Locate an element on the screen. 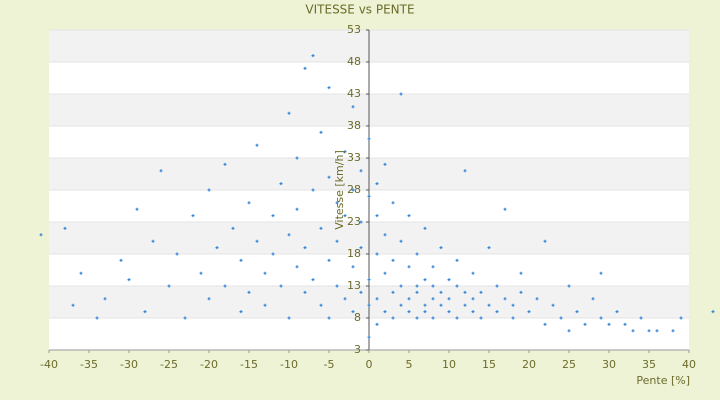  x-tick-label: -5 is located at coordinates (329, 364).